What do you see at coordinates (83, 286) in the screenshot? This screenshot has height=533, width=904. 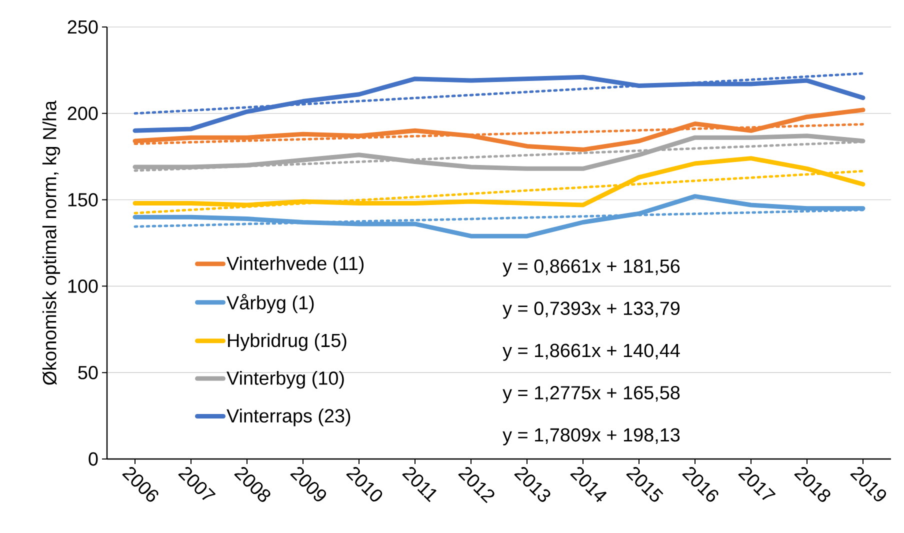 I see `y-tick-label: 100` at bounding box center [83, 286].